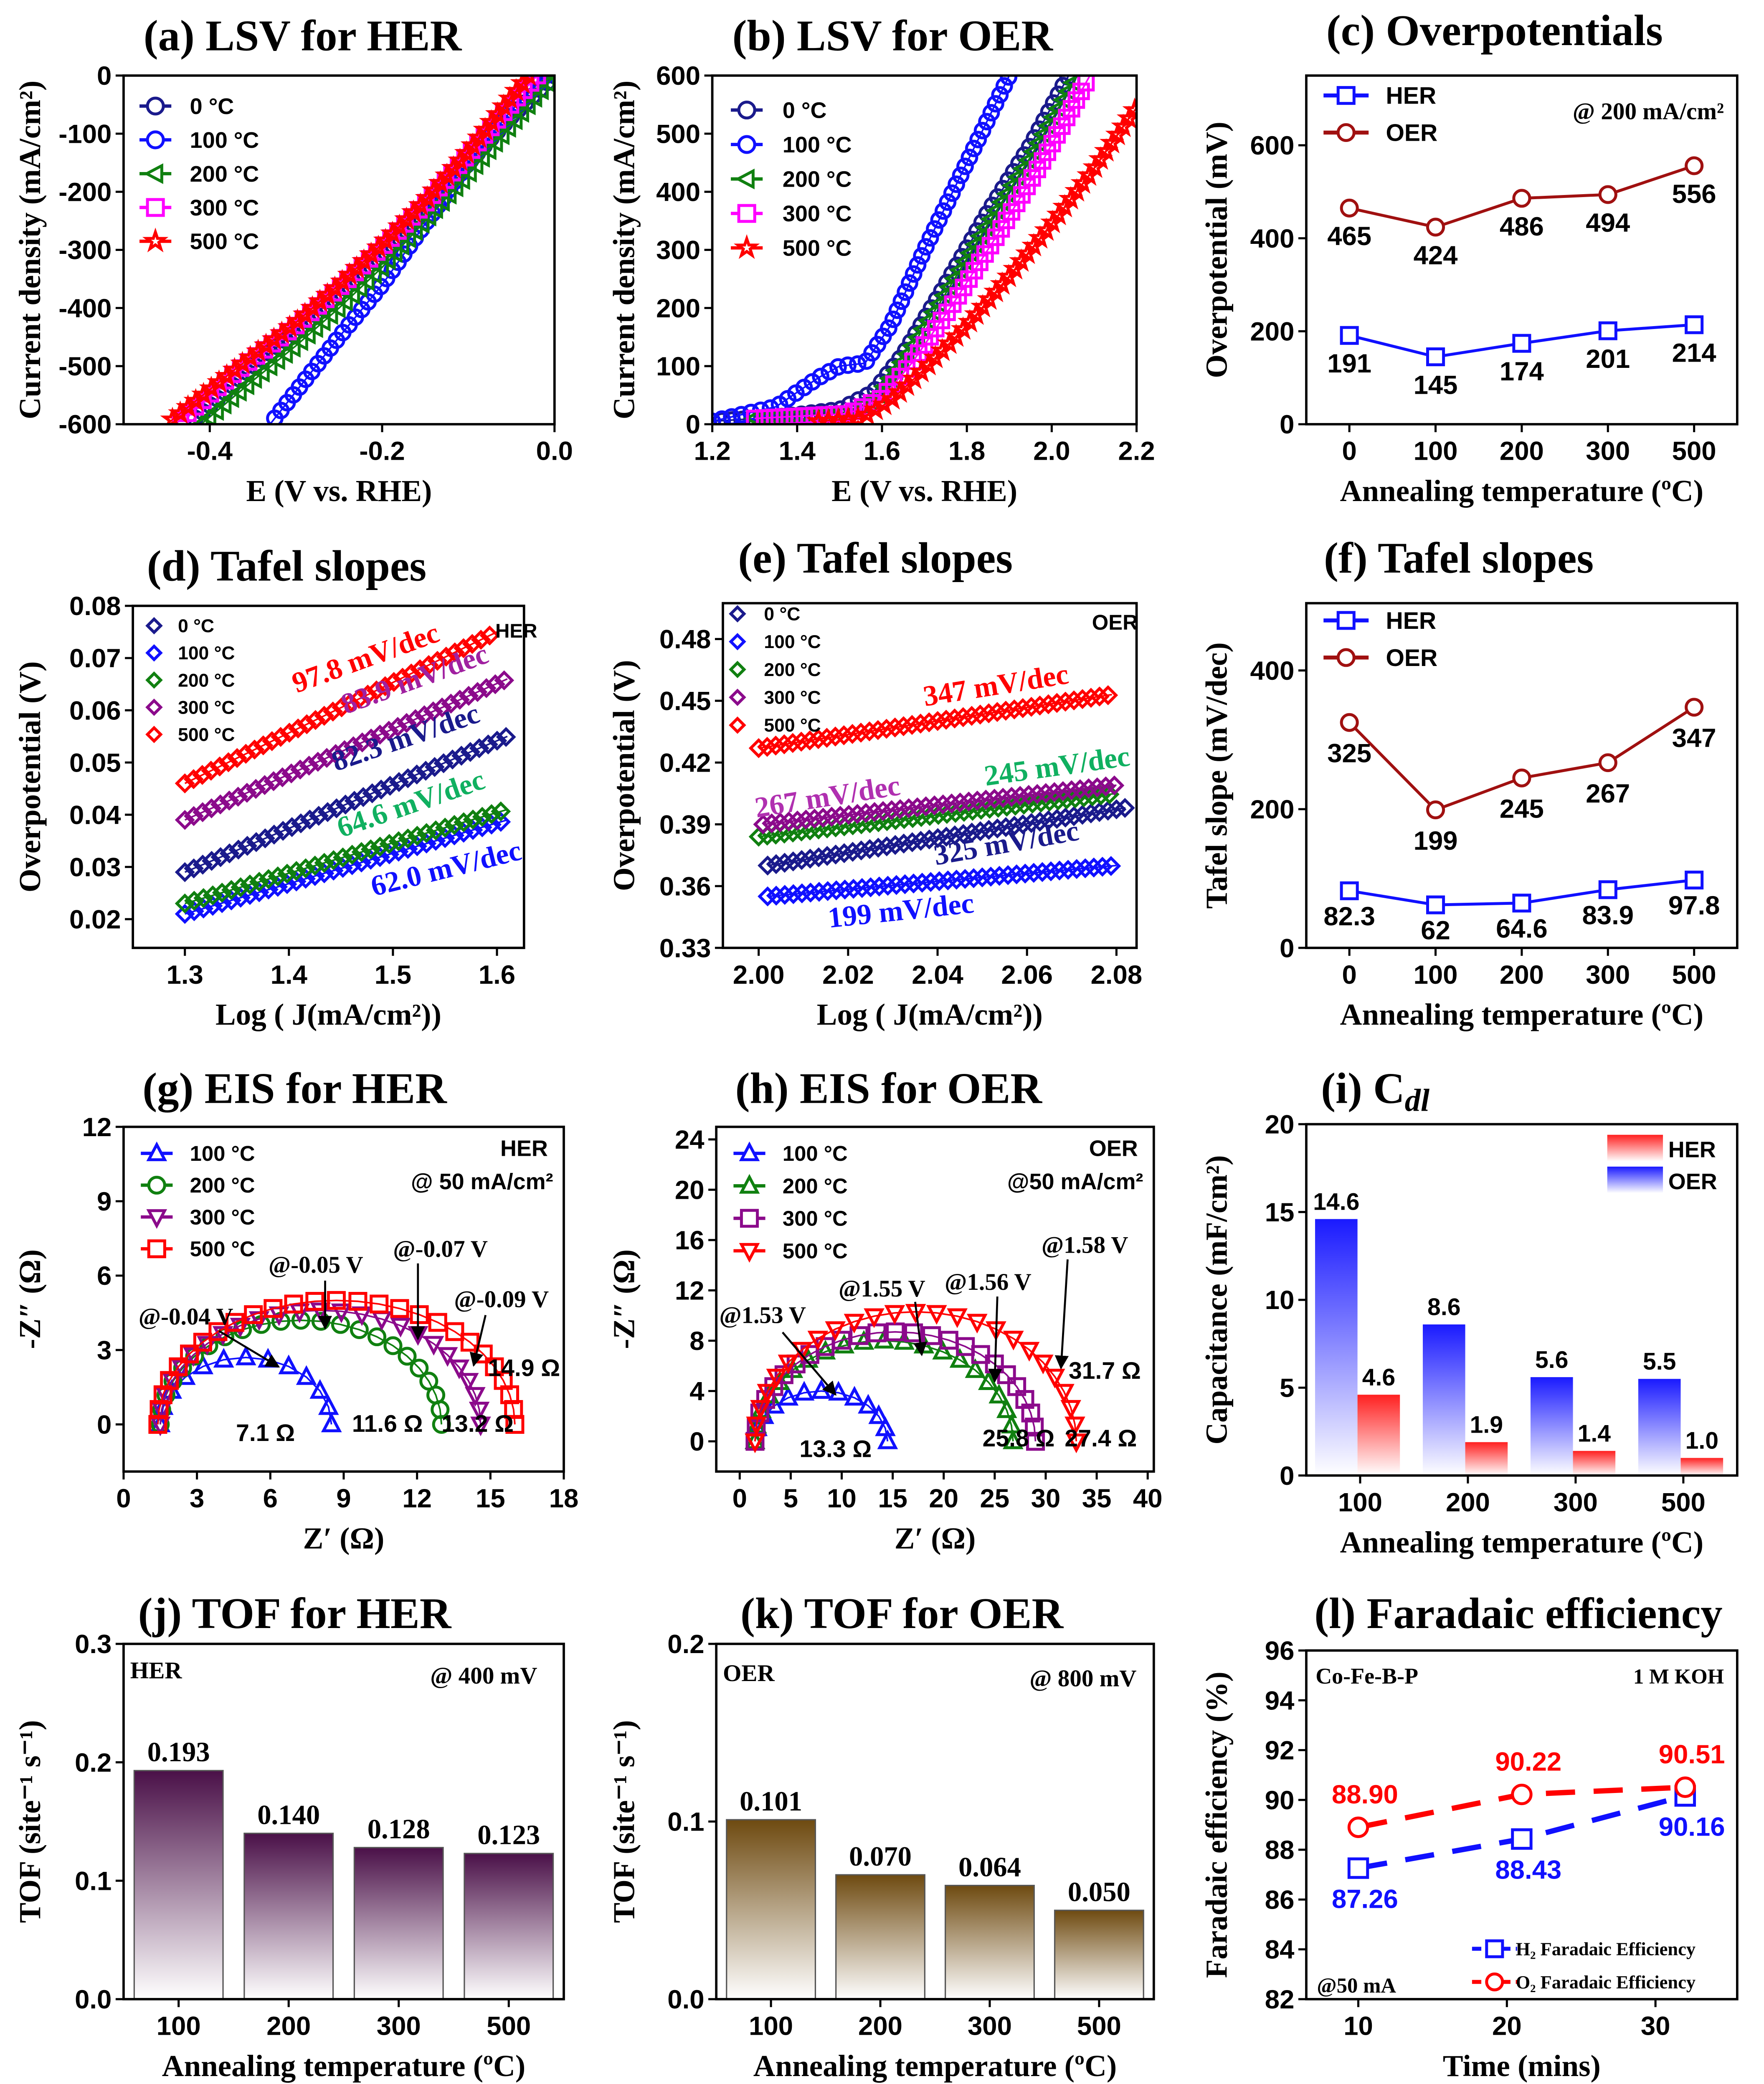  I want to click on y-tick-label: 0.39, so click(685, 824).